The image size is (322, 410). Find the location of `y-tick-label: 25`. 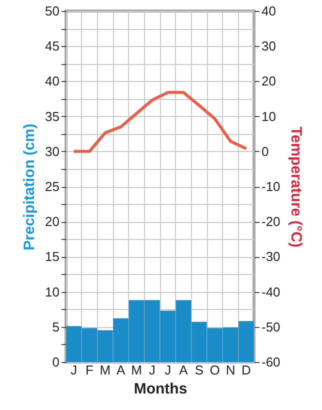

y-tick-label: 25 is located at coordinates (52, 186).